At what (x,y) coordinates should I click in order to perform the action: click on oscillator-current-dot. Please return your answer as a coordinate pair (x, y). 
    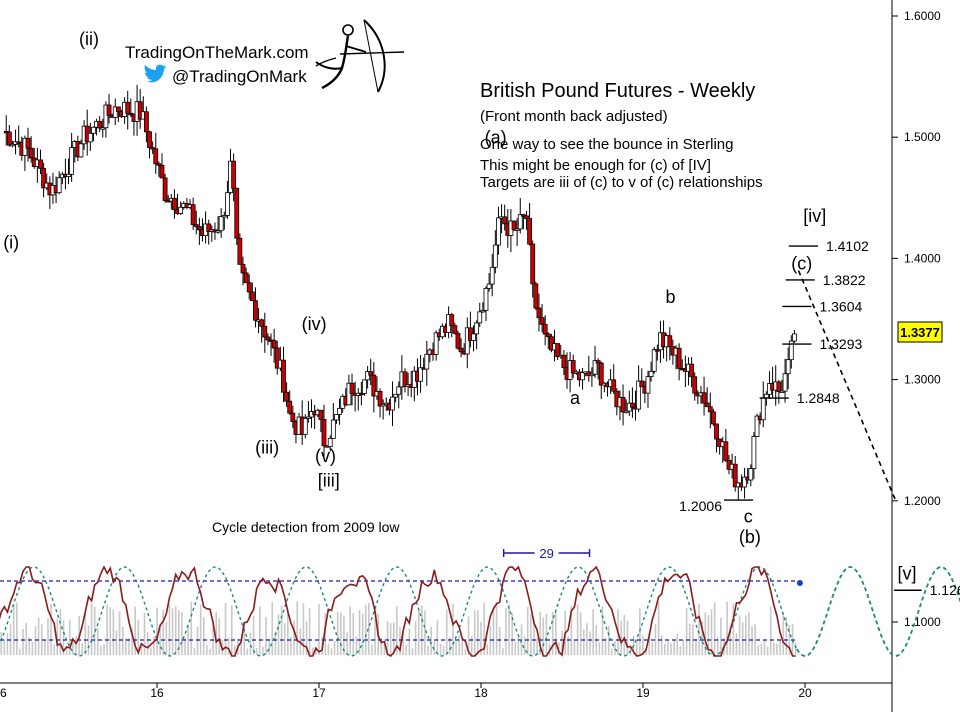
    Looking at the image, I should click on (799, 583).